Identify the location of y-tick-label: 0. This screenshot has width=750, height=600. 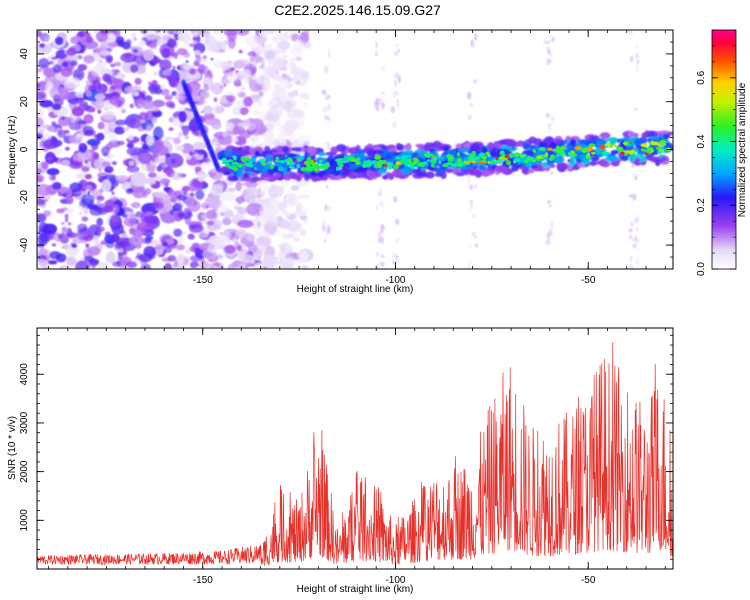
(24, 149).